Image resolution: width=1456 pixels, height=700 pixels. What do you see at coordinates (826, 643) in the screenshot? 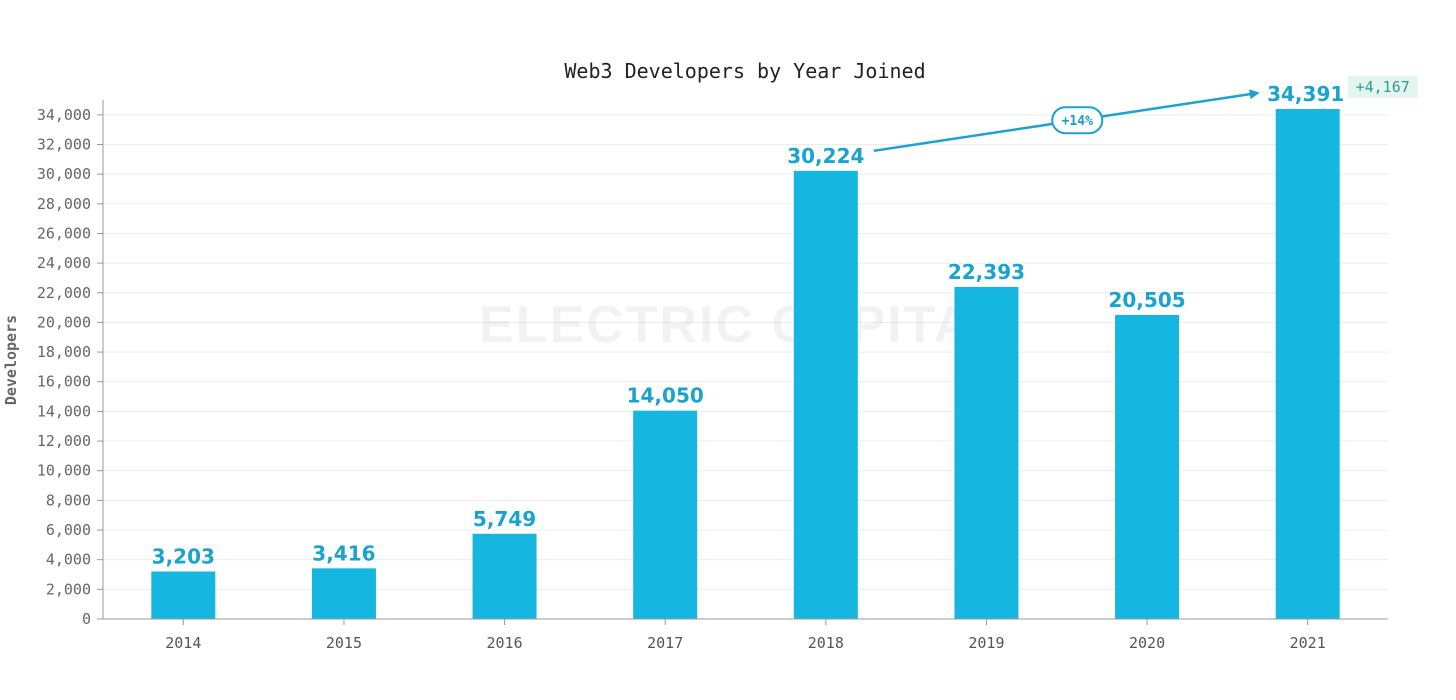
I see `x-tick-label-2018: 2018` at bounding box center [826, 643].